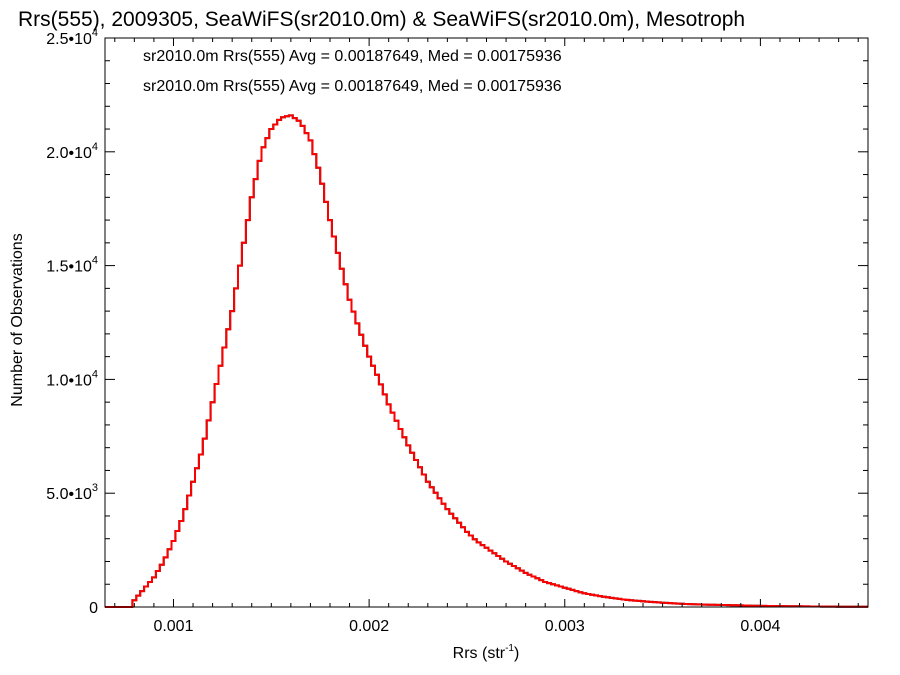 This screenshot has height=675, width=900. What do you see at coordinates (173, 626) in the screenshot?
I see `x-tick-label: 0.001` at bounding box center [173, 626].